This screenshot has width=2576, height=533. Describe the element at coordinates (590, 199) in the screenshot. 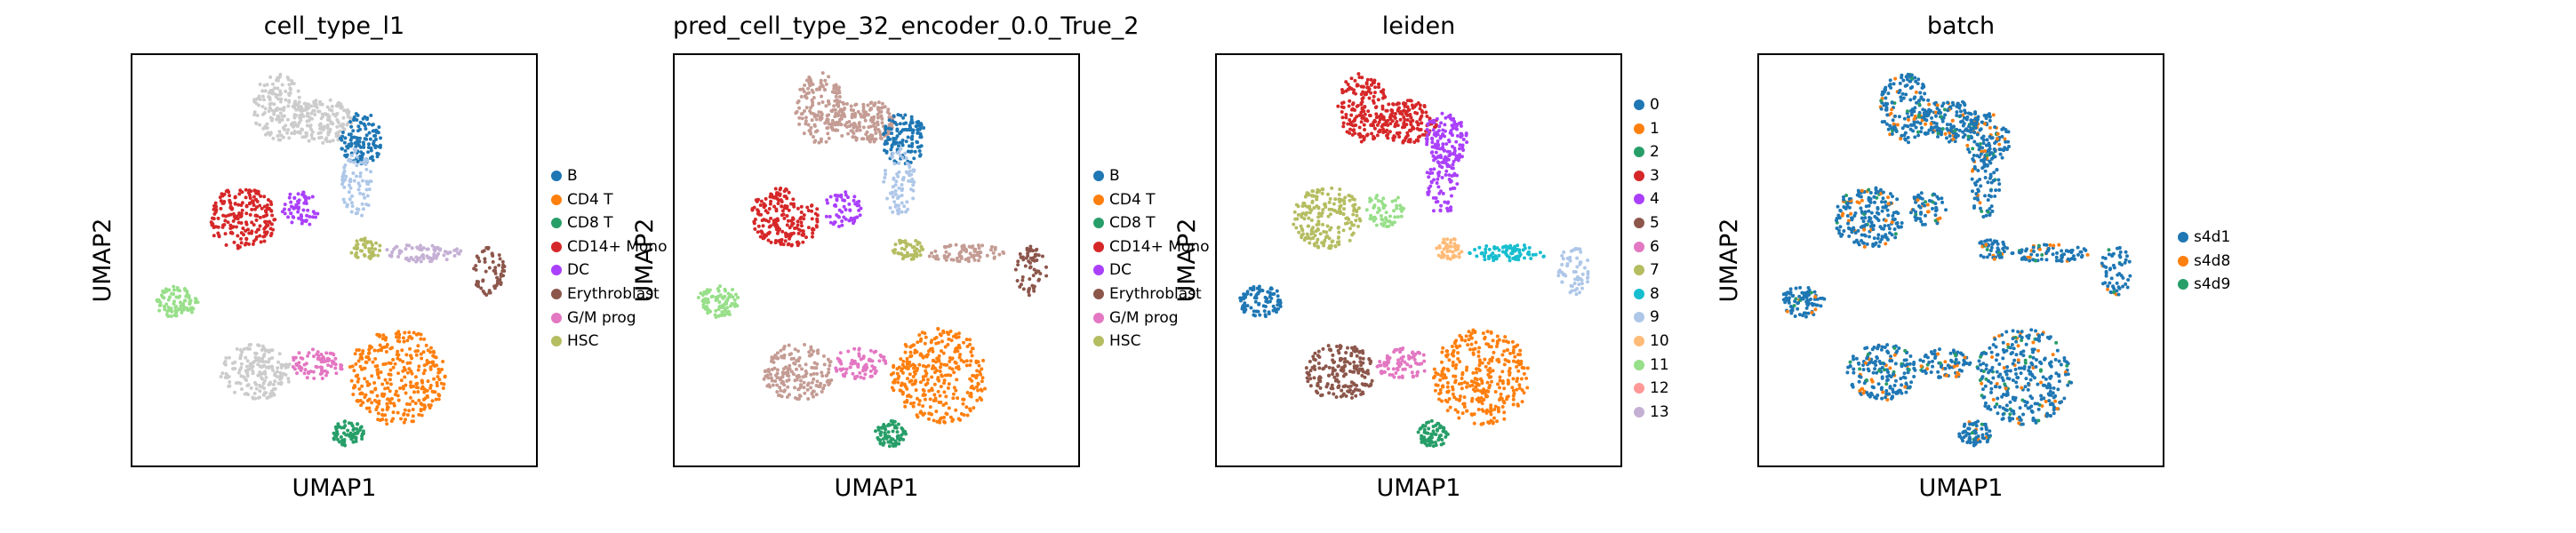

I see `legend-label: CD4 T` at that location.